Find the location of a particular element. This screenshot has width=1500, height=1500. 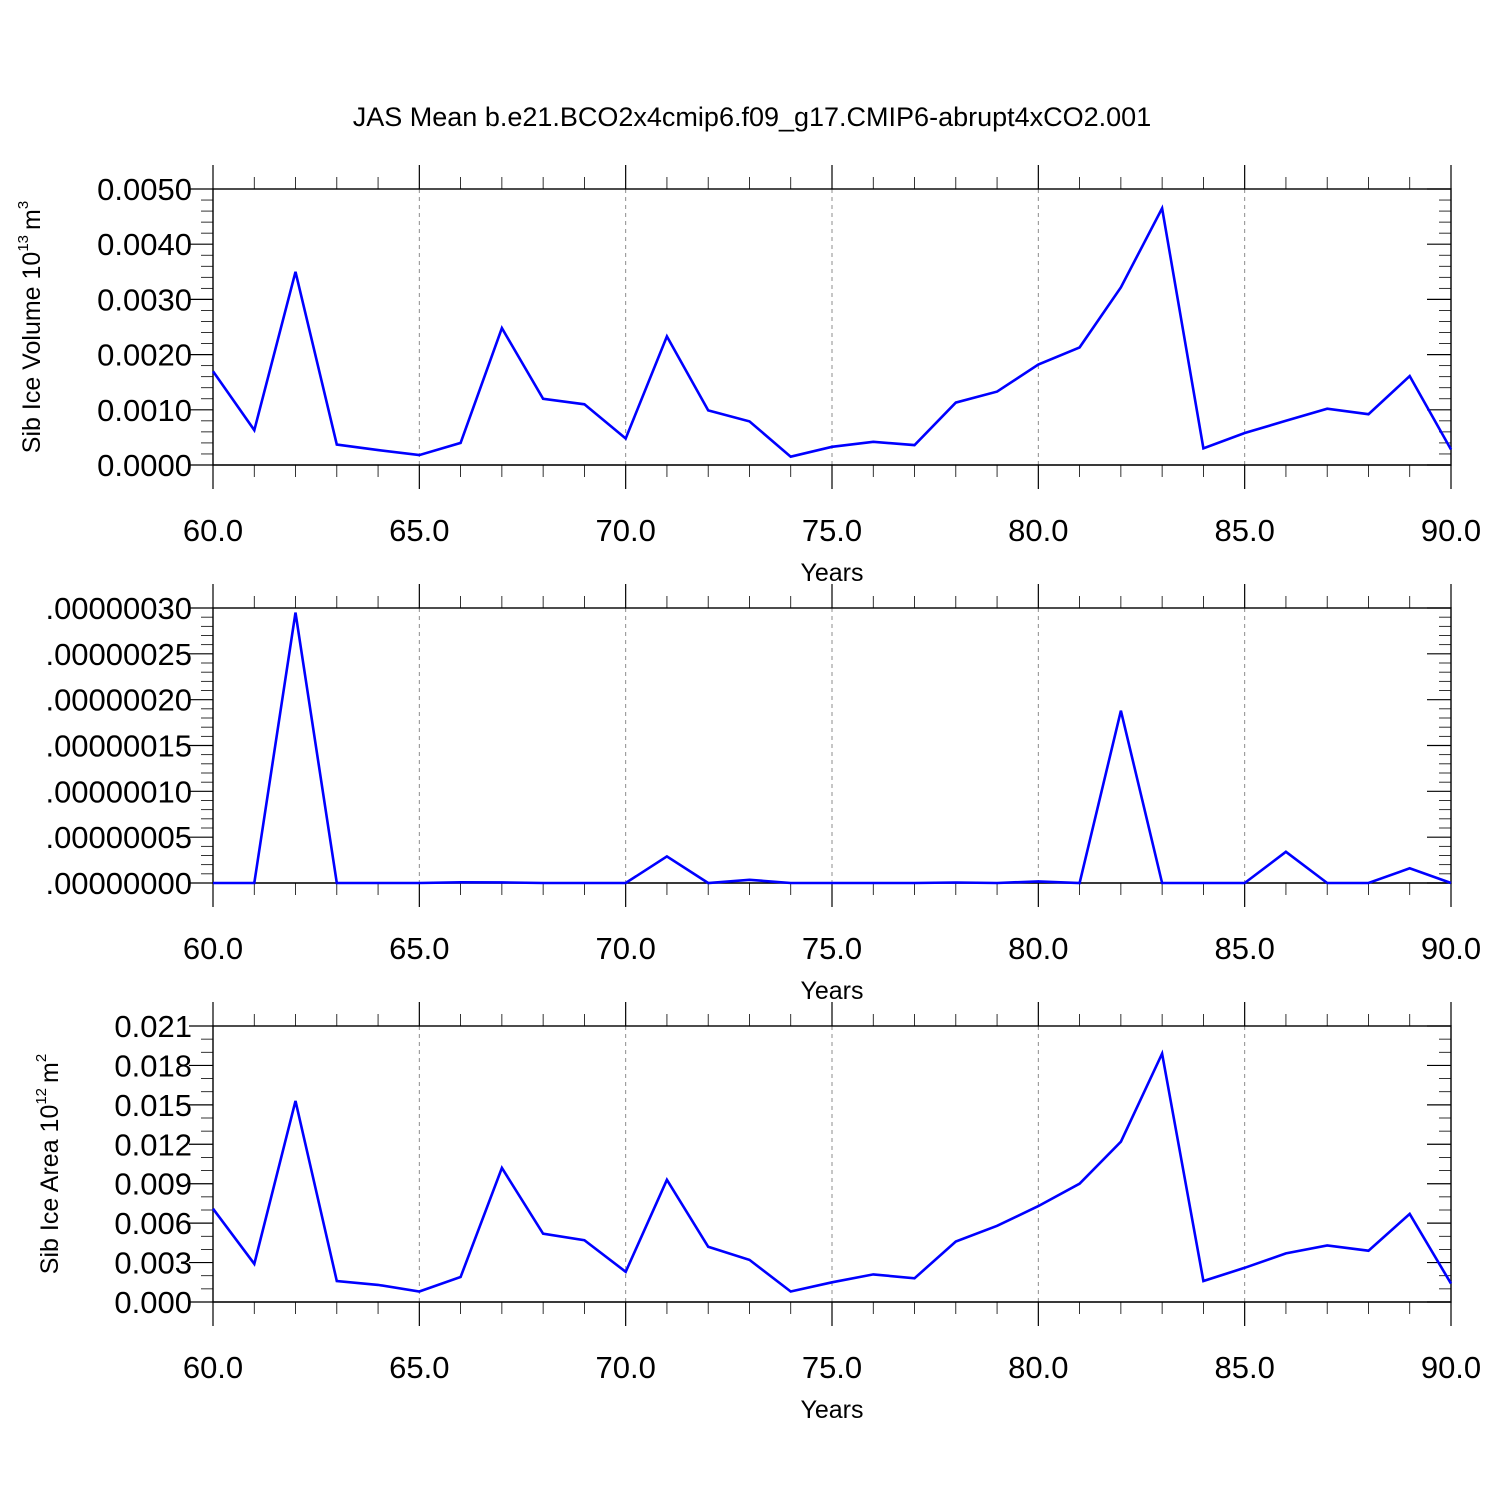

y-tick-label: 0.018 is located at coordinates (153, 1065).